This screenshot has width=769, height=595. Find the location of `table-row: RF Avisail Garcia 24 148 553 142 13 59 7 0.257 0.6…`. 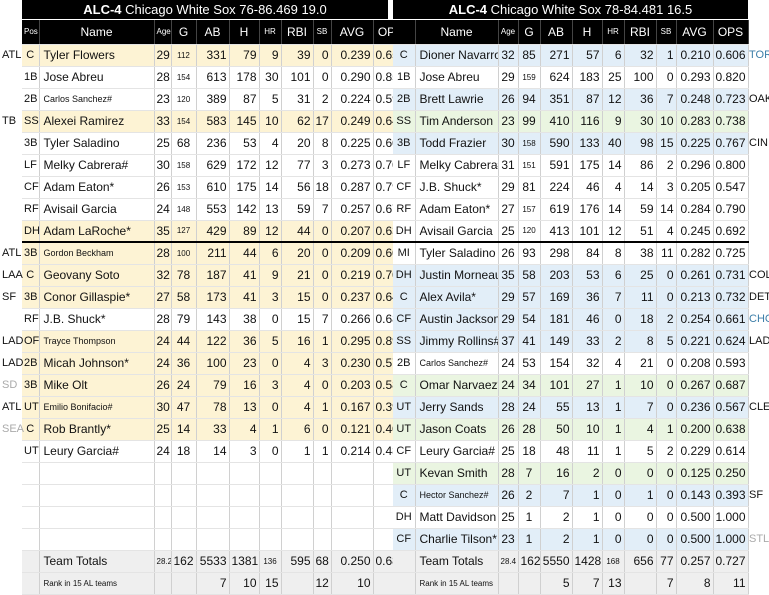

table-row: RF Avisail Garcia 24 148 553 142 13 59 7 0.257 0.6… is located at coordinates (215, 209).